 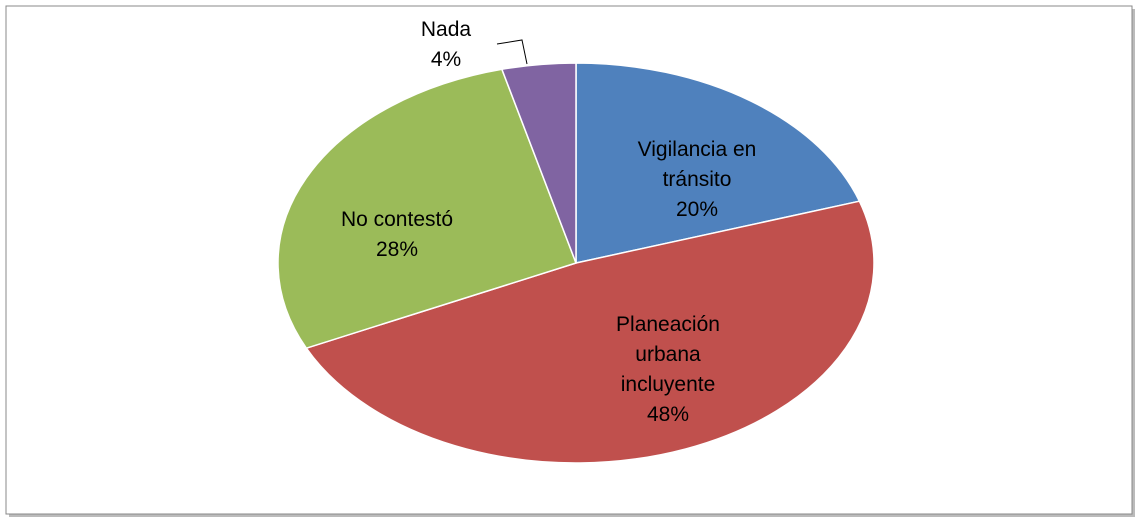 What do you see at coordinates (397, 249) in the screenshot?
I see `value-label: 28%` at bounding box center [397, 249].